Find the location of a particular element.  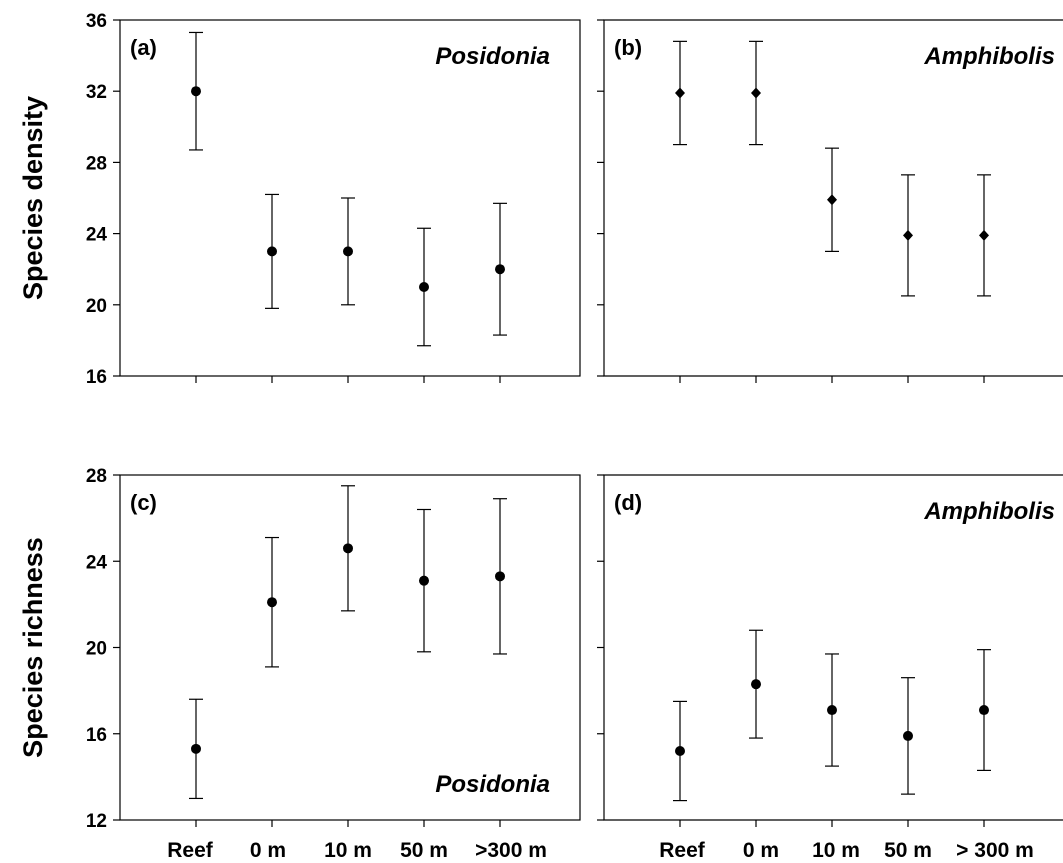

y-axis-label: Species richness is located at coordinates (33, 647).